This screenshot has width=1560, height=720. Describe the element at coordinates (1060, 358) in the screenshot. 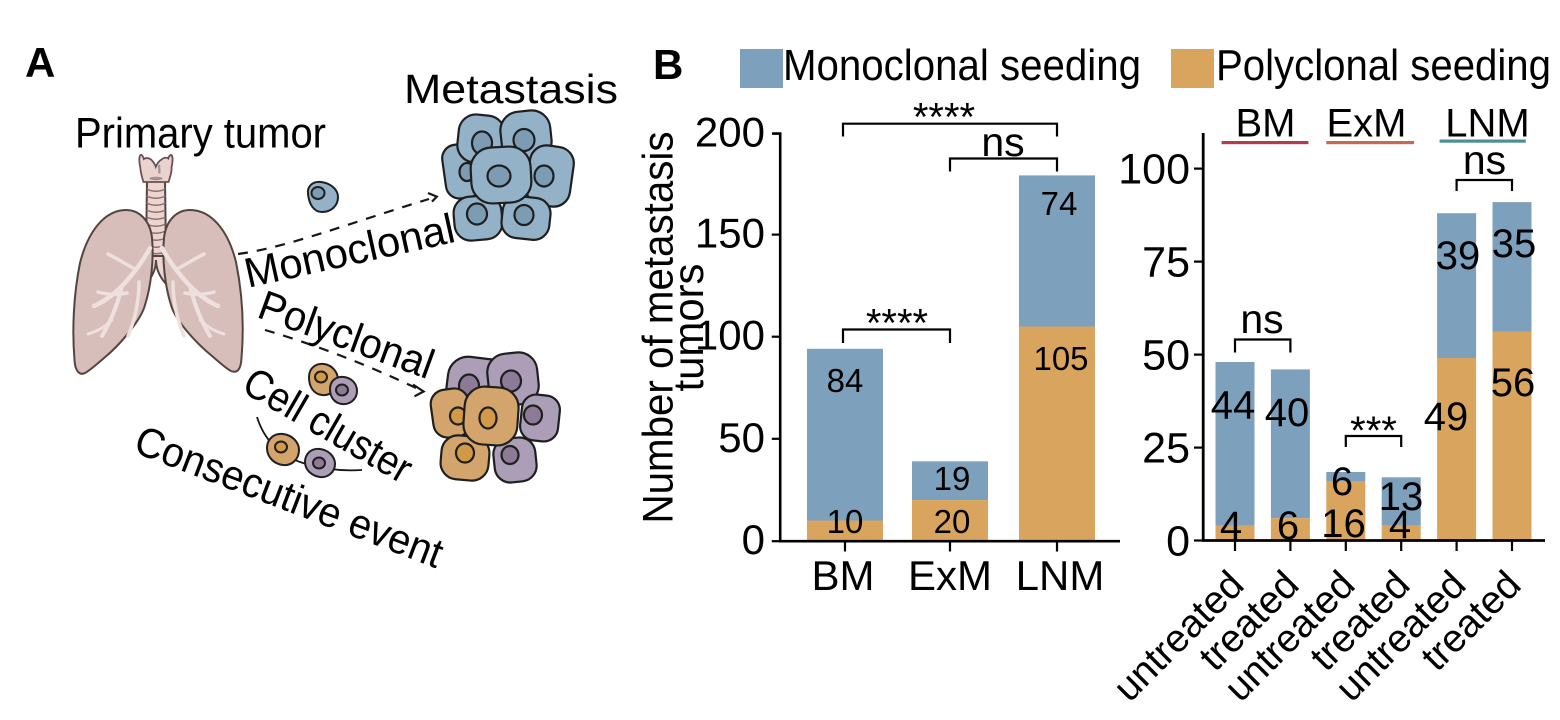

I see `svg-text: 105` at that location.